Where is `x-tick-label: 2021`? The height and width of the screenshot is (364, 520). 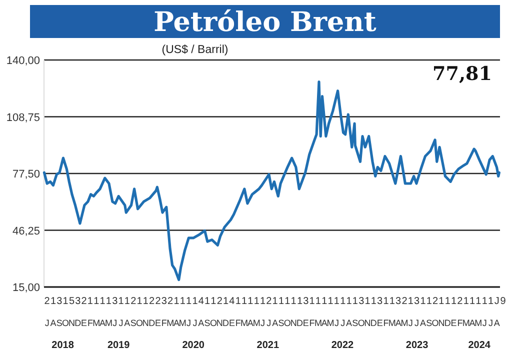 x-tick-label: 2021 is located at coordinates (268, 345).